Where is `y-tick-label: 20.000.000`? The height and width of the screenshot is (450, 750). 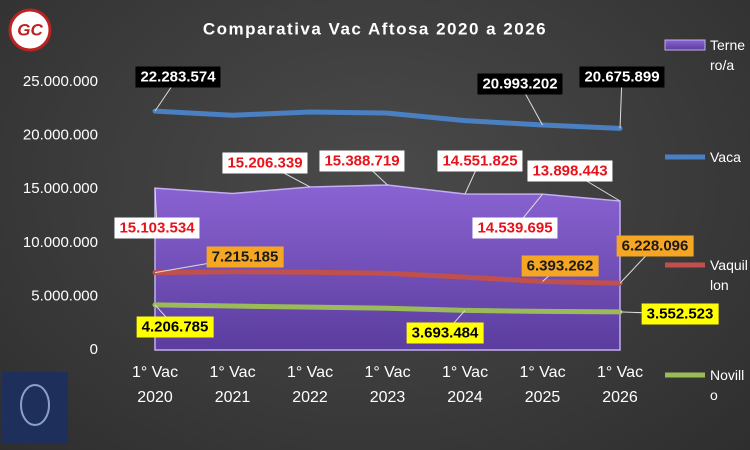 y-tick-label: 20.000.000 is located at coordinates (60, 135).